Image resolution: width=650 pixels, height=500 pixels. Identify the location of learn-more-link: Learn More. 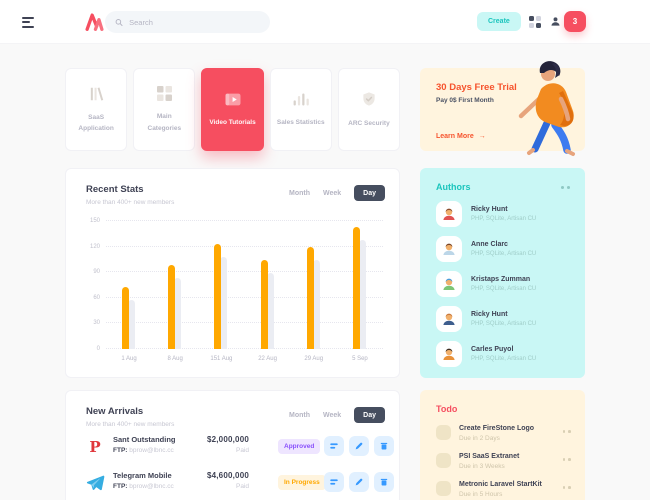
(461, 136).